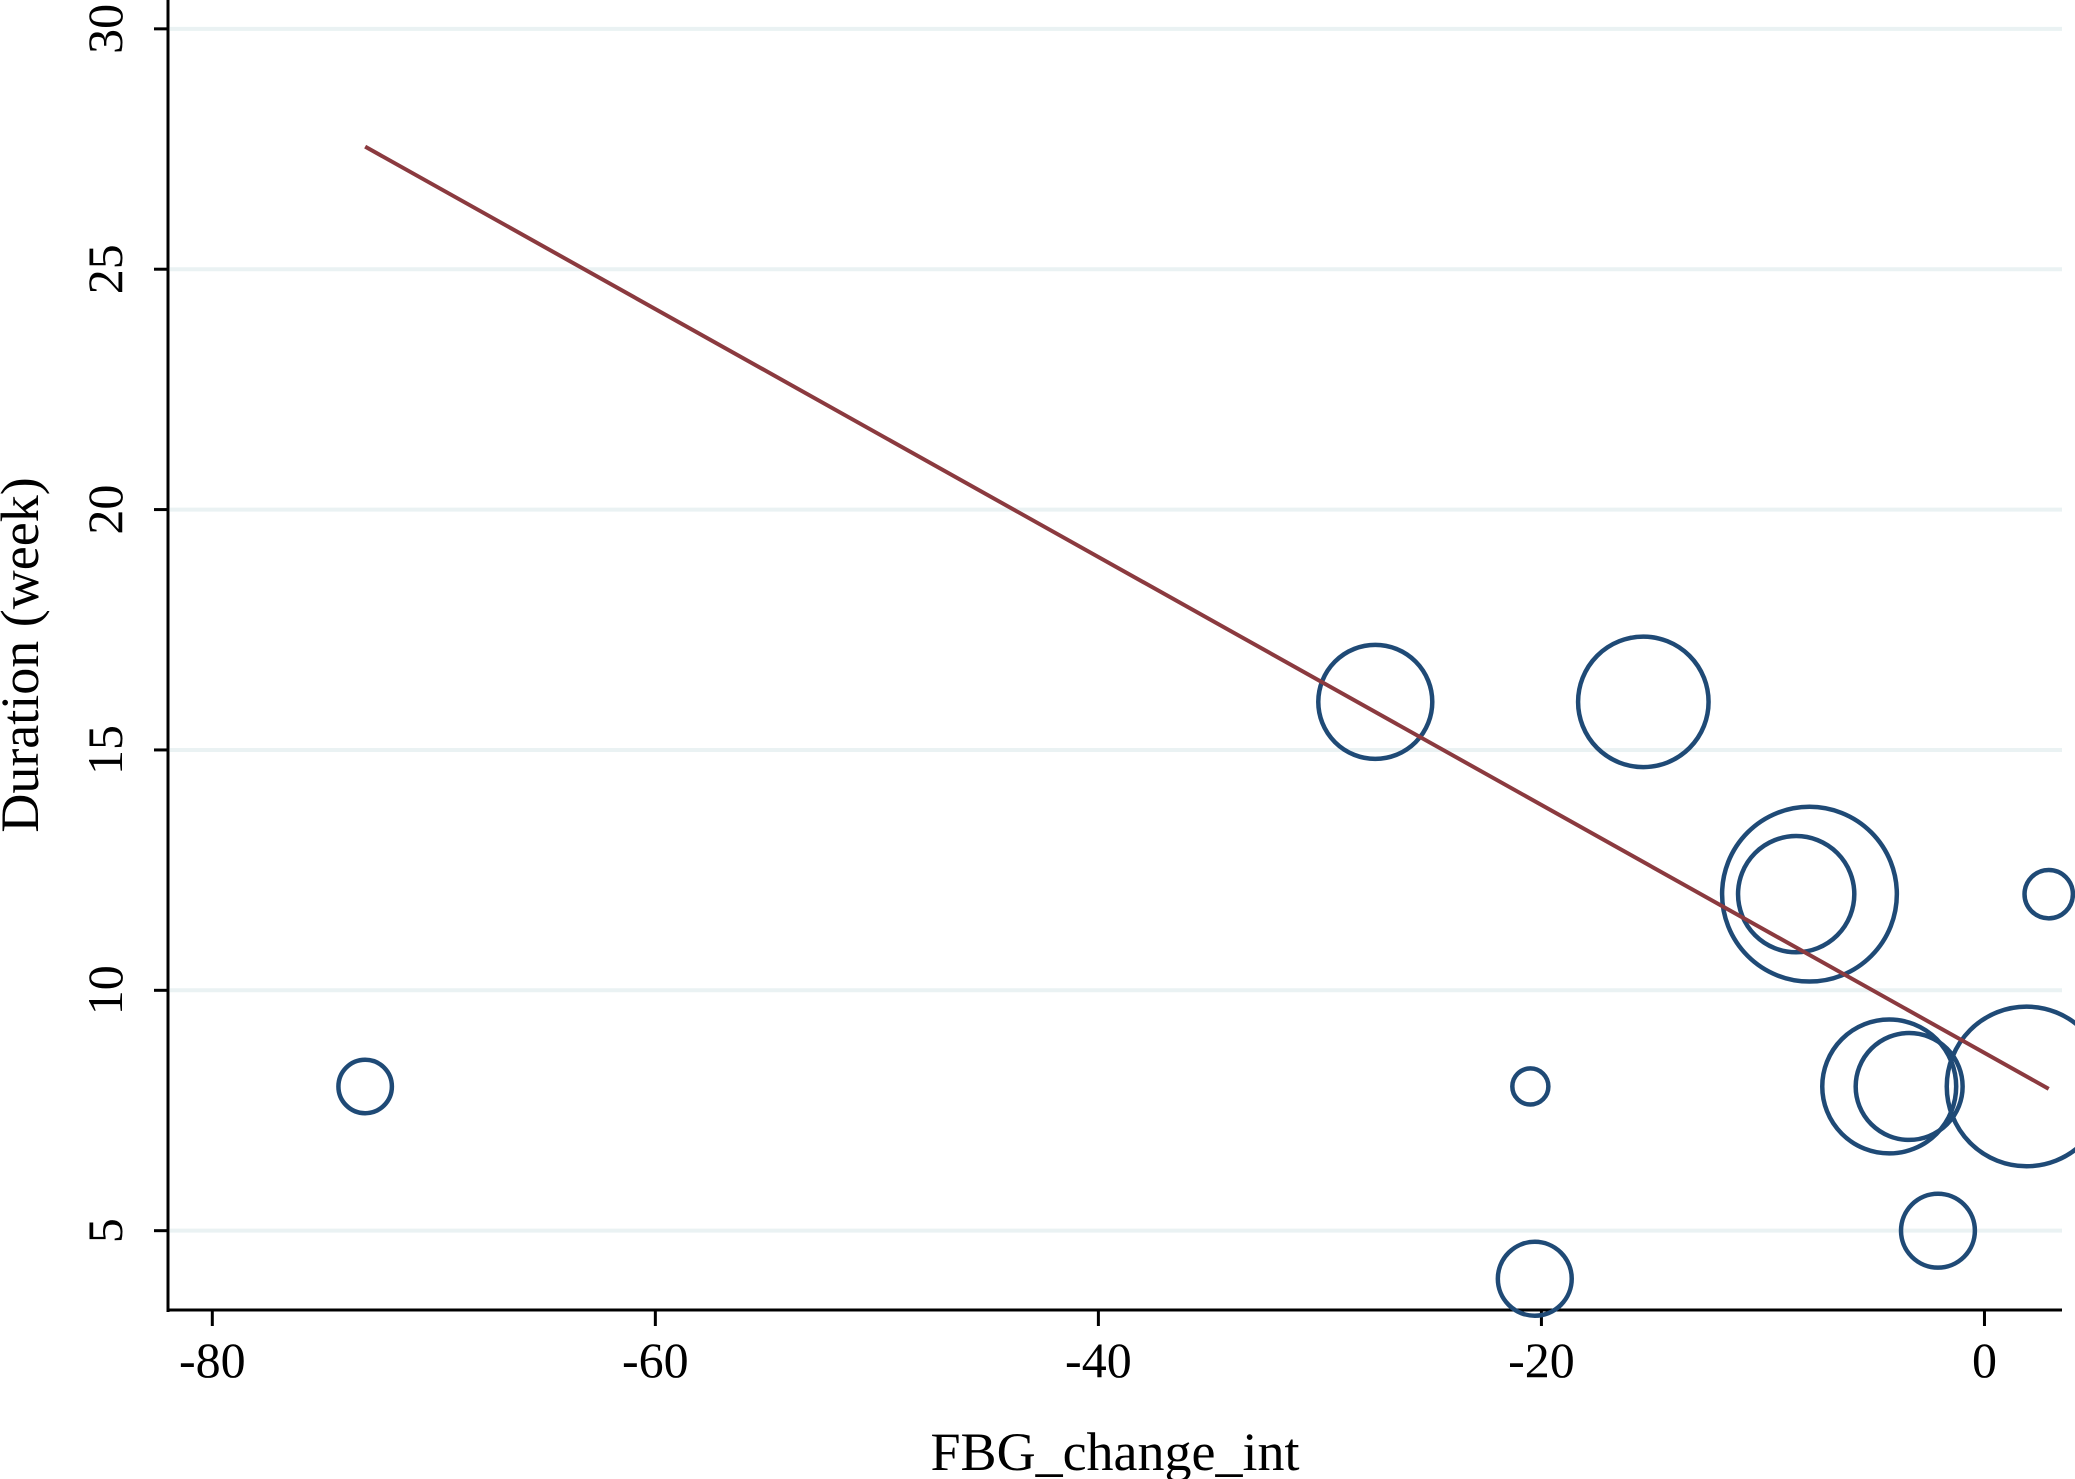 This screenshot has height=1479, width=2075. Describe the element at coordinates (1115, 1450) in the screenshot. I see `x-axis-title: FBG_change_int` at that location.